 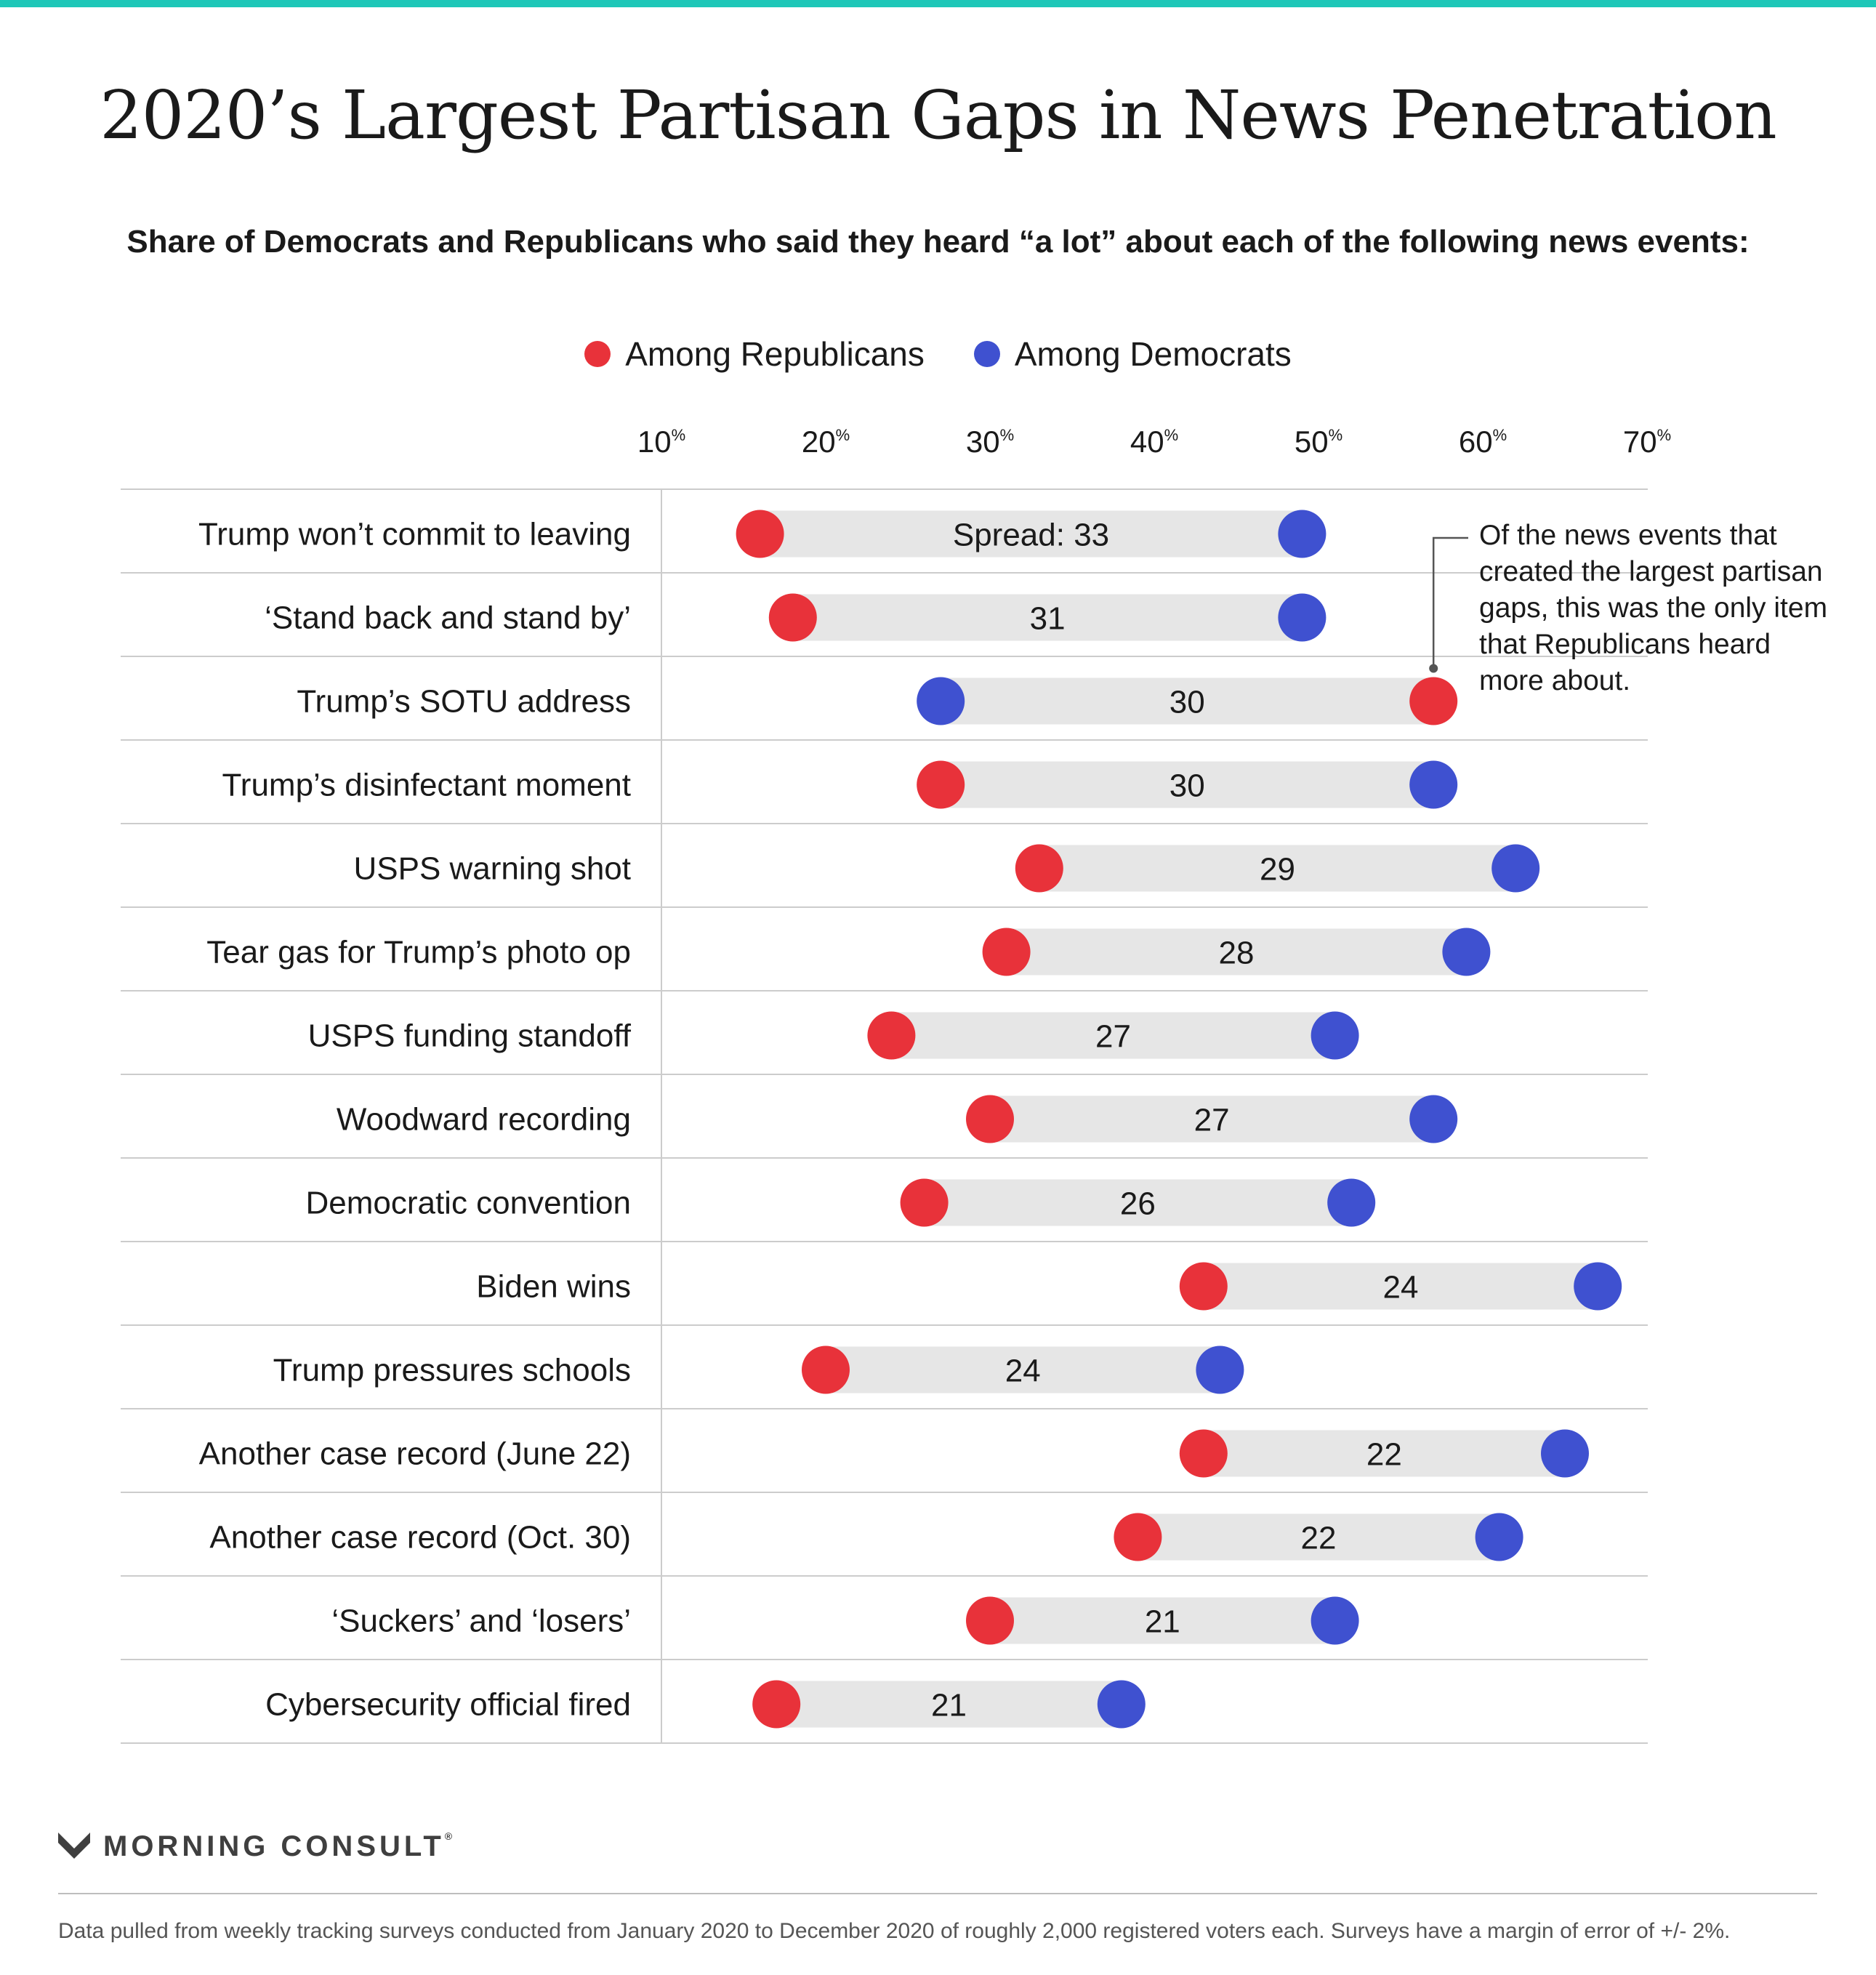 I want to click on legend-label-republicans: Among Republicans, so click(x=775, y=354).